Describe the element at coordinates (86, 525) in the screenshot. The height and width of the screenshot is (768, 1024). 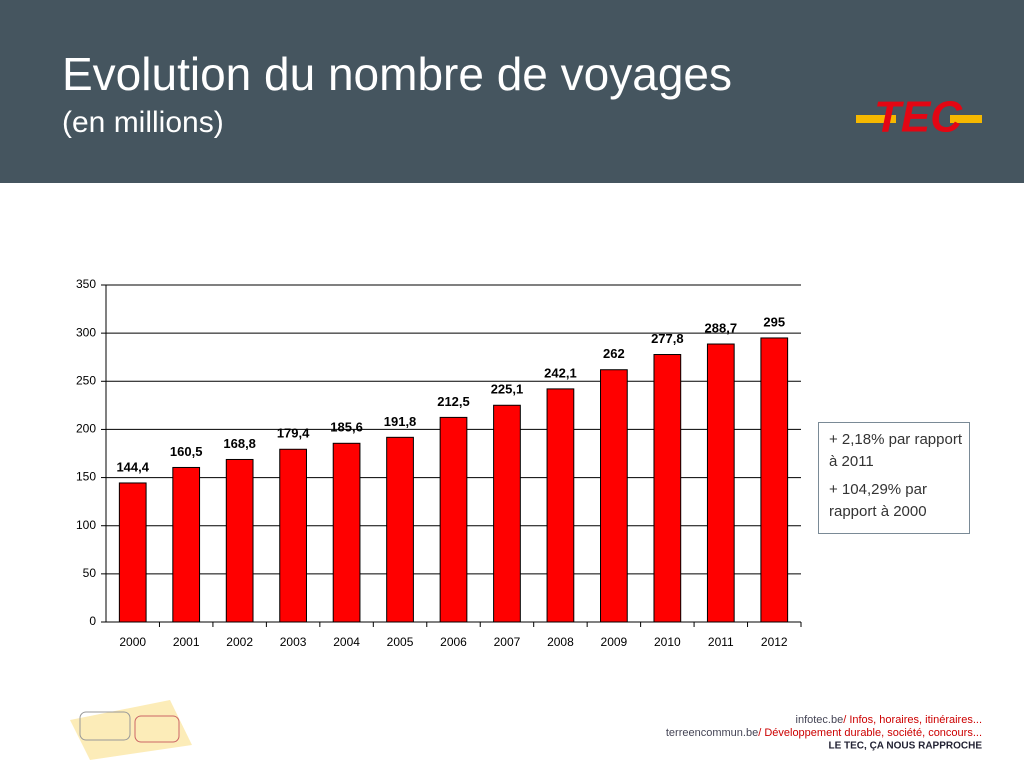
I see `y-tick-label: 100` at that location.